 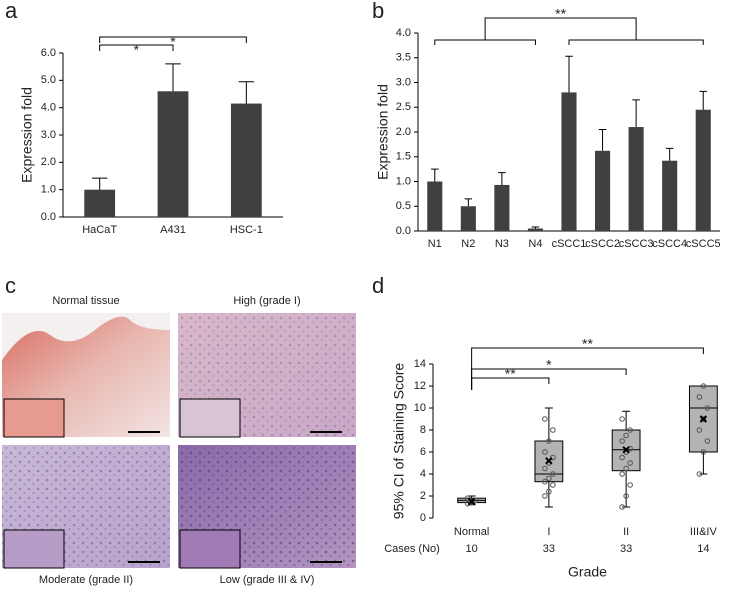 What do you see at coordinates (412, 549) in the screenshot?
I see `cases-label: Cases (No)` at bounding box center [412, 549].